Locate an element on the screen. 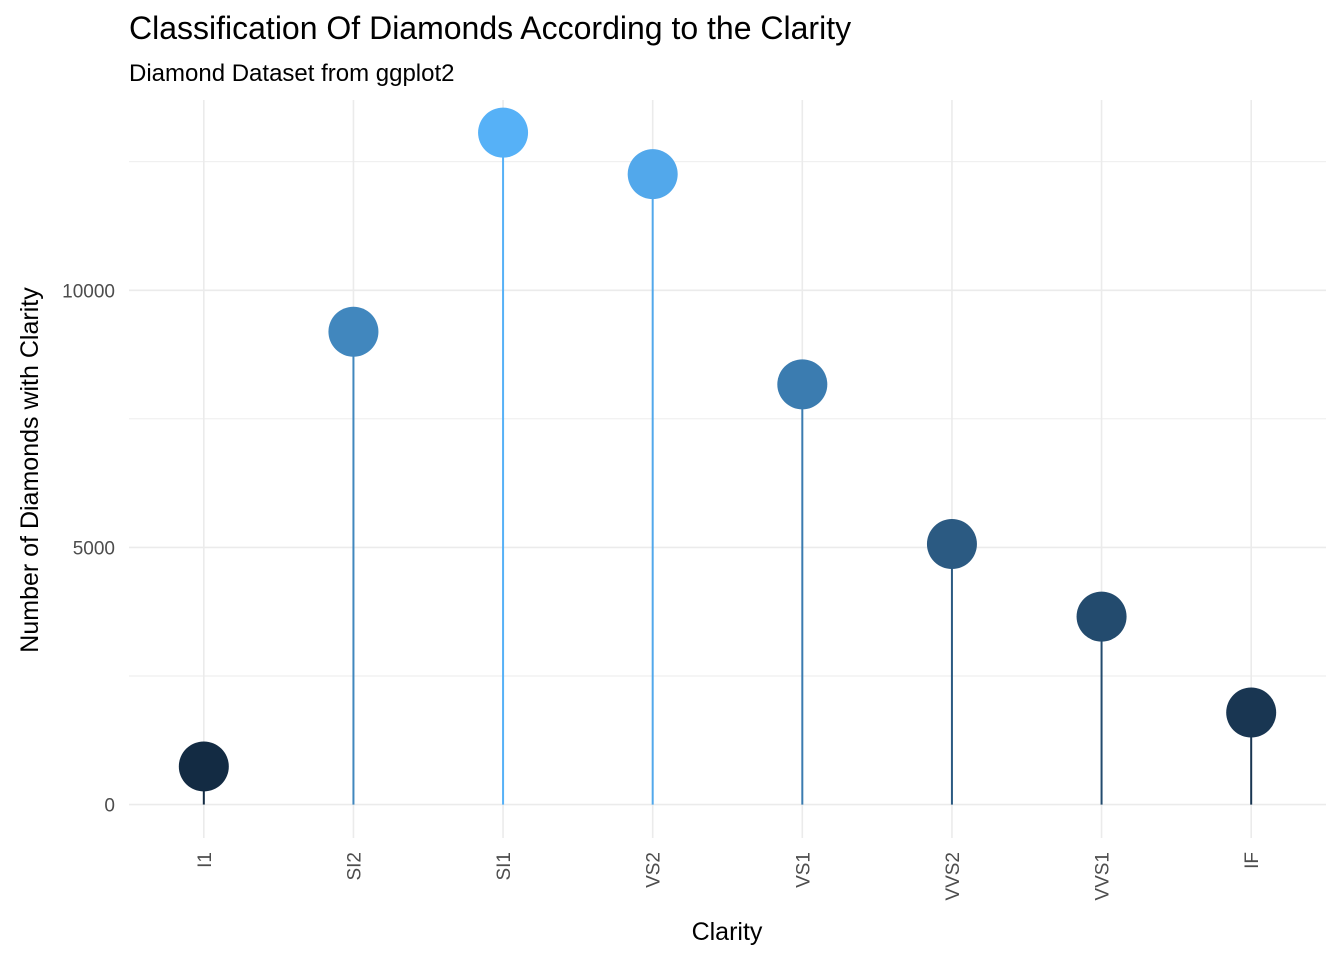  x-tick-label: I1 is located at coordinates (205, 860).